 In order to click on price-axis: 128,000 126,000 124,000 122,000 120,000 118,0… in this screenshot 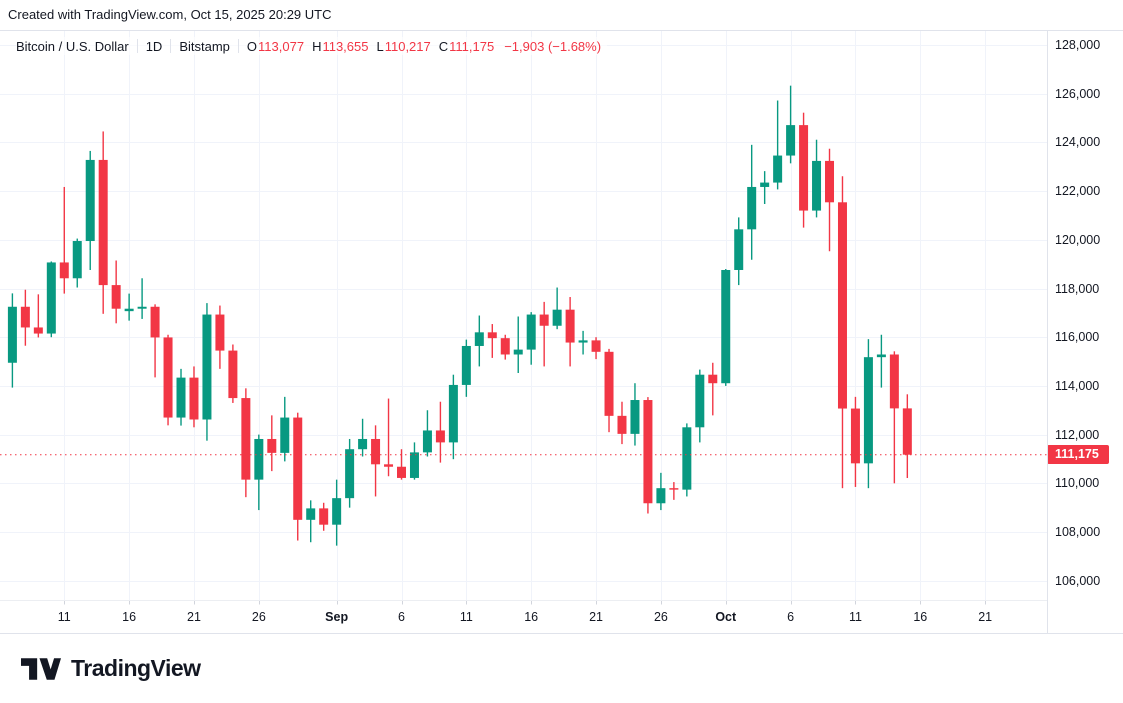, I will do `click(1085, 315)`.